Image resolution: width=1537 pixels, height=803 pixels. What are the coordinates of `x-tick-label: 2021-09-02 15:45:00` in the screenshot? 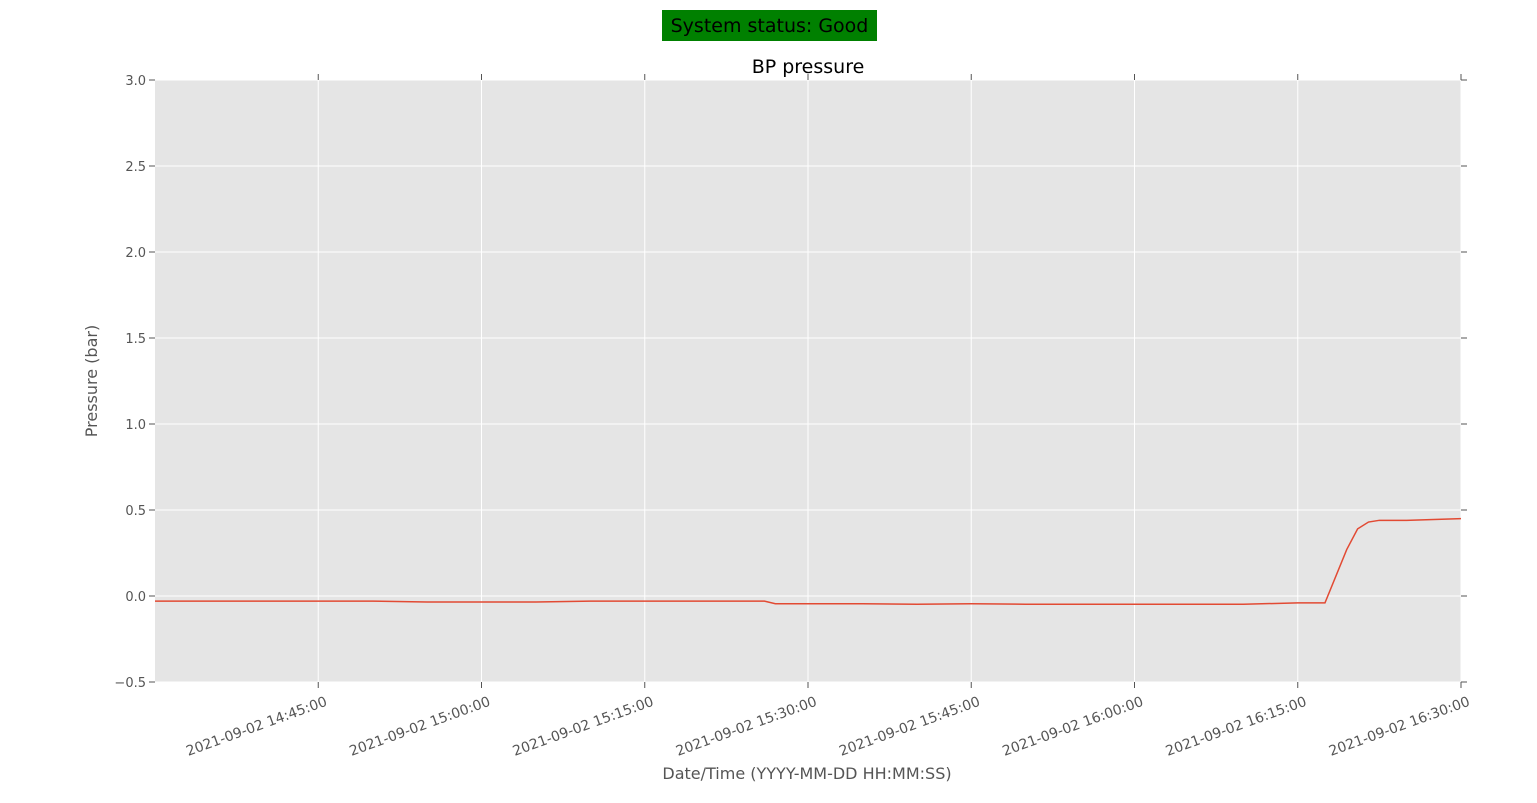 It's located at (909, 727).